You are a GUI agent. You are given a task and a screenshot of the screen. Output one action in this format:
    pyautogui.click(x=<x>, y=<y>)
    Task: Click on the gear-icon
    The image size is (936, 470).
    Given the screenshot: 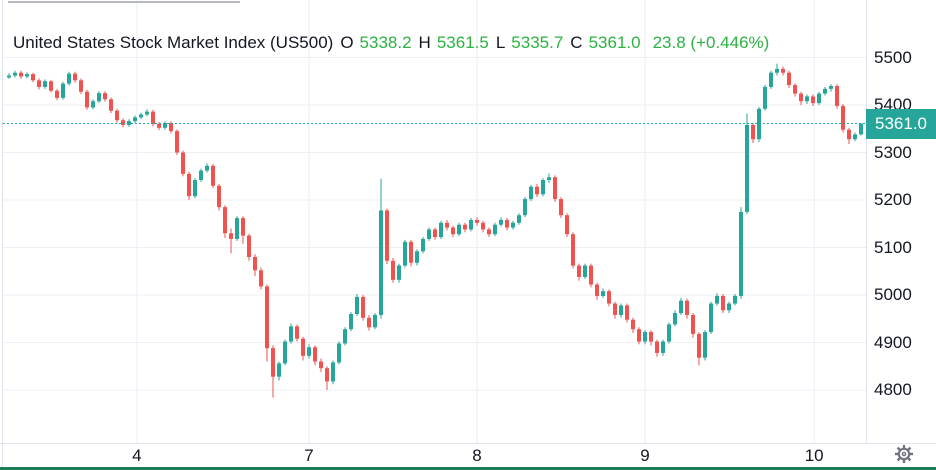 What is the action you would take?
    pyautogui.click(x=904, y=454)
    